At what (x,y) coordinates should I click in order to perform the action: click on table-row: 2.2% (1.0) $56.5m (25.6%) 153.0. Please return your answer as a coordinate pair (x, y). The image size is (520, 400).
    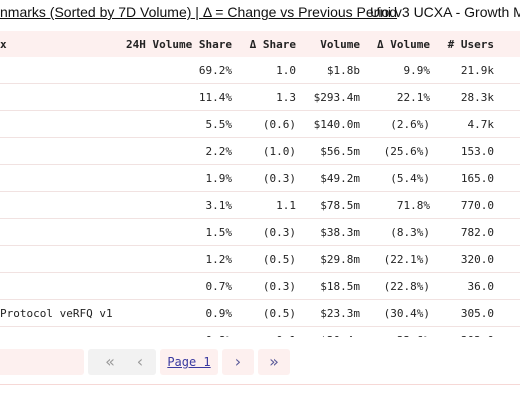
    Looking at the image, I should click on (260, 151).